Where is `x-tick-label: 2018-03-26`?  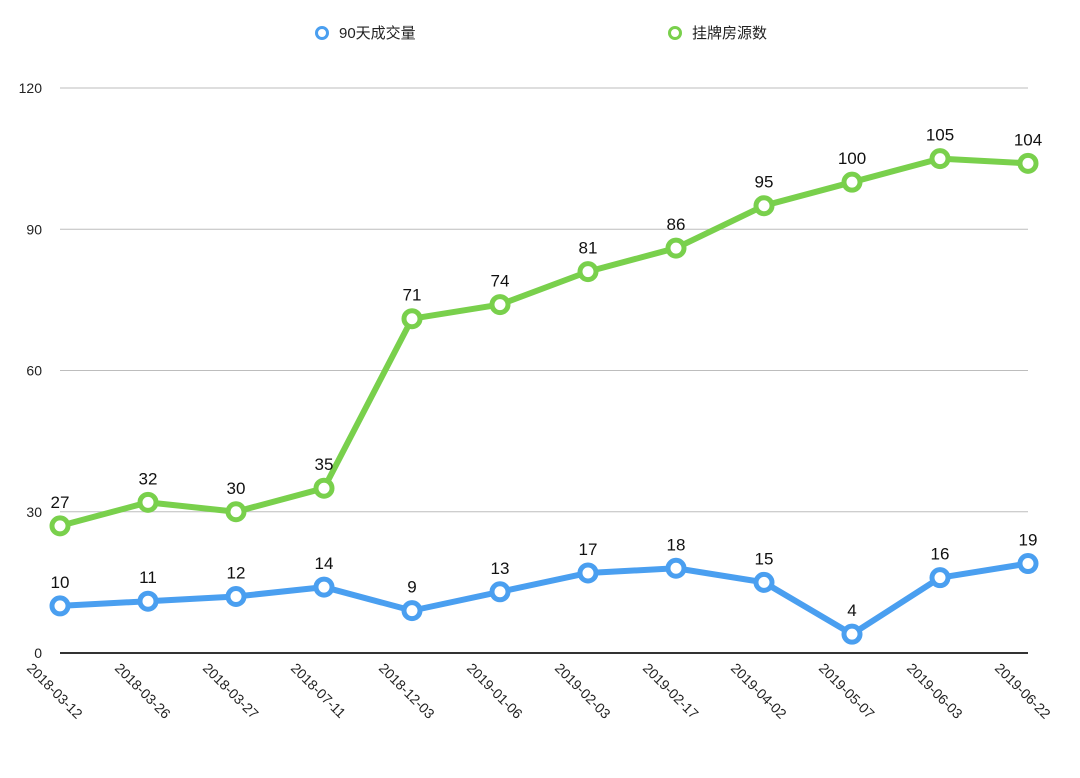 x-tick-label: 2018-03-26 is located at coordinates (143, 691).